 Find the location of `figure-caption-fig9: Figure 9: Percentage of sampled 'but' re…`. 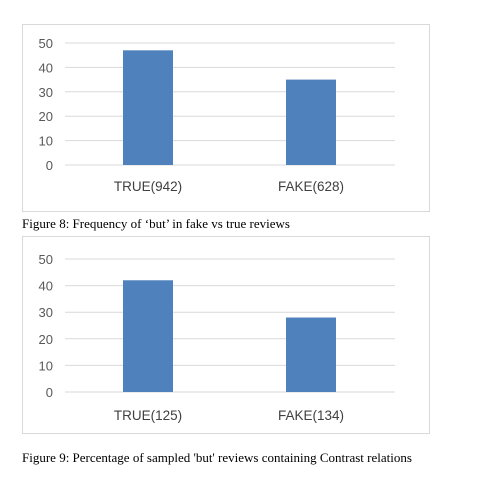

figure-caption-fig9: Figure 9: Percentage of sampled 'but' re… is located at coordinates (217, 457).